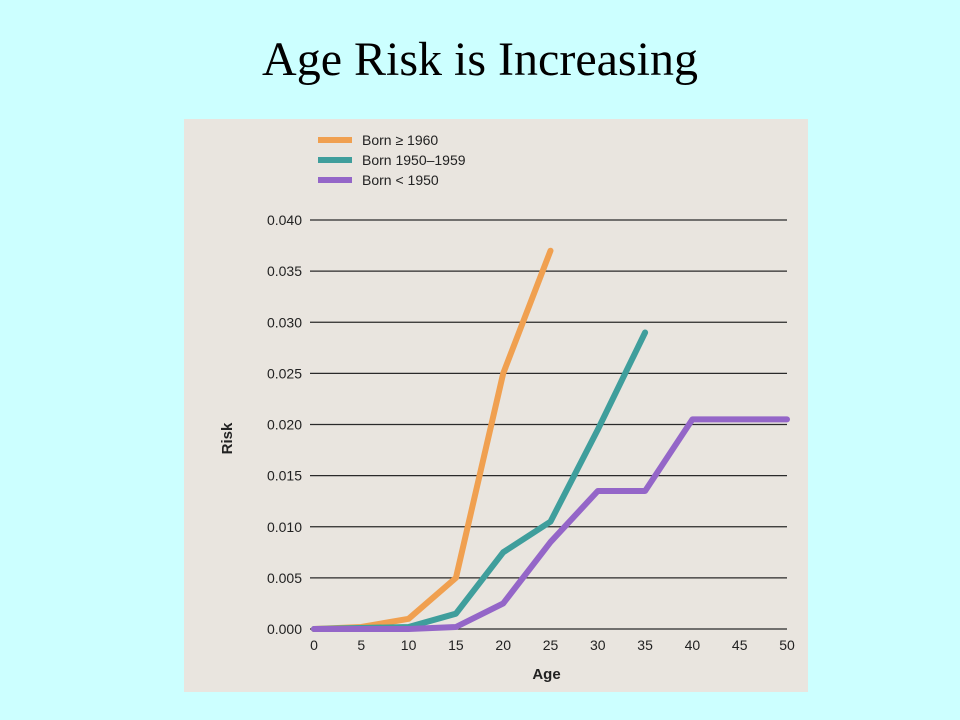 This screenshot has width=960, height=720. What do you see at coordinates (503, 645) in the screenshot?
I see `x-tick-label: 20` at bounding box center [503, 645].